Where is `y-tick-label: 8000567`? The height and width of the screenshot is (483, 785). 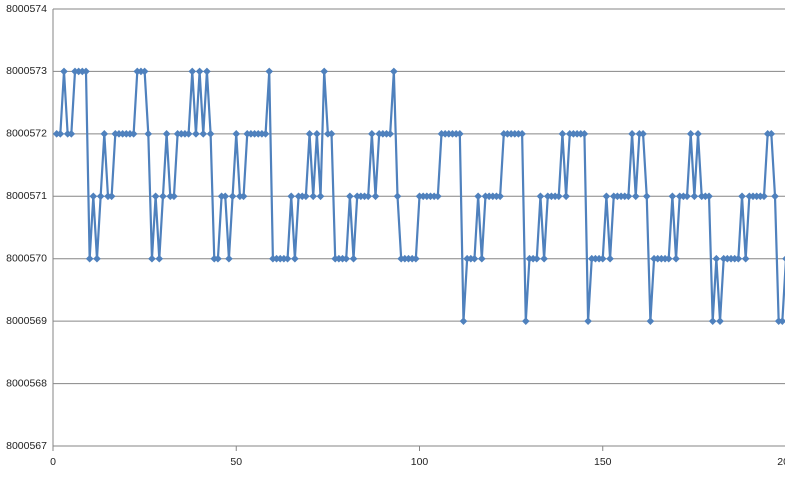
y-tick-label: 8000567 is located at coordinates (26, 446).